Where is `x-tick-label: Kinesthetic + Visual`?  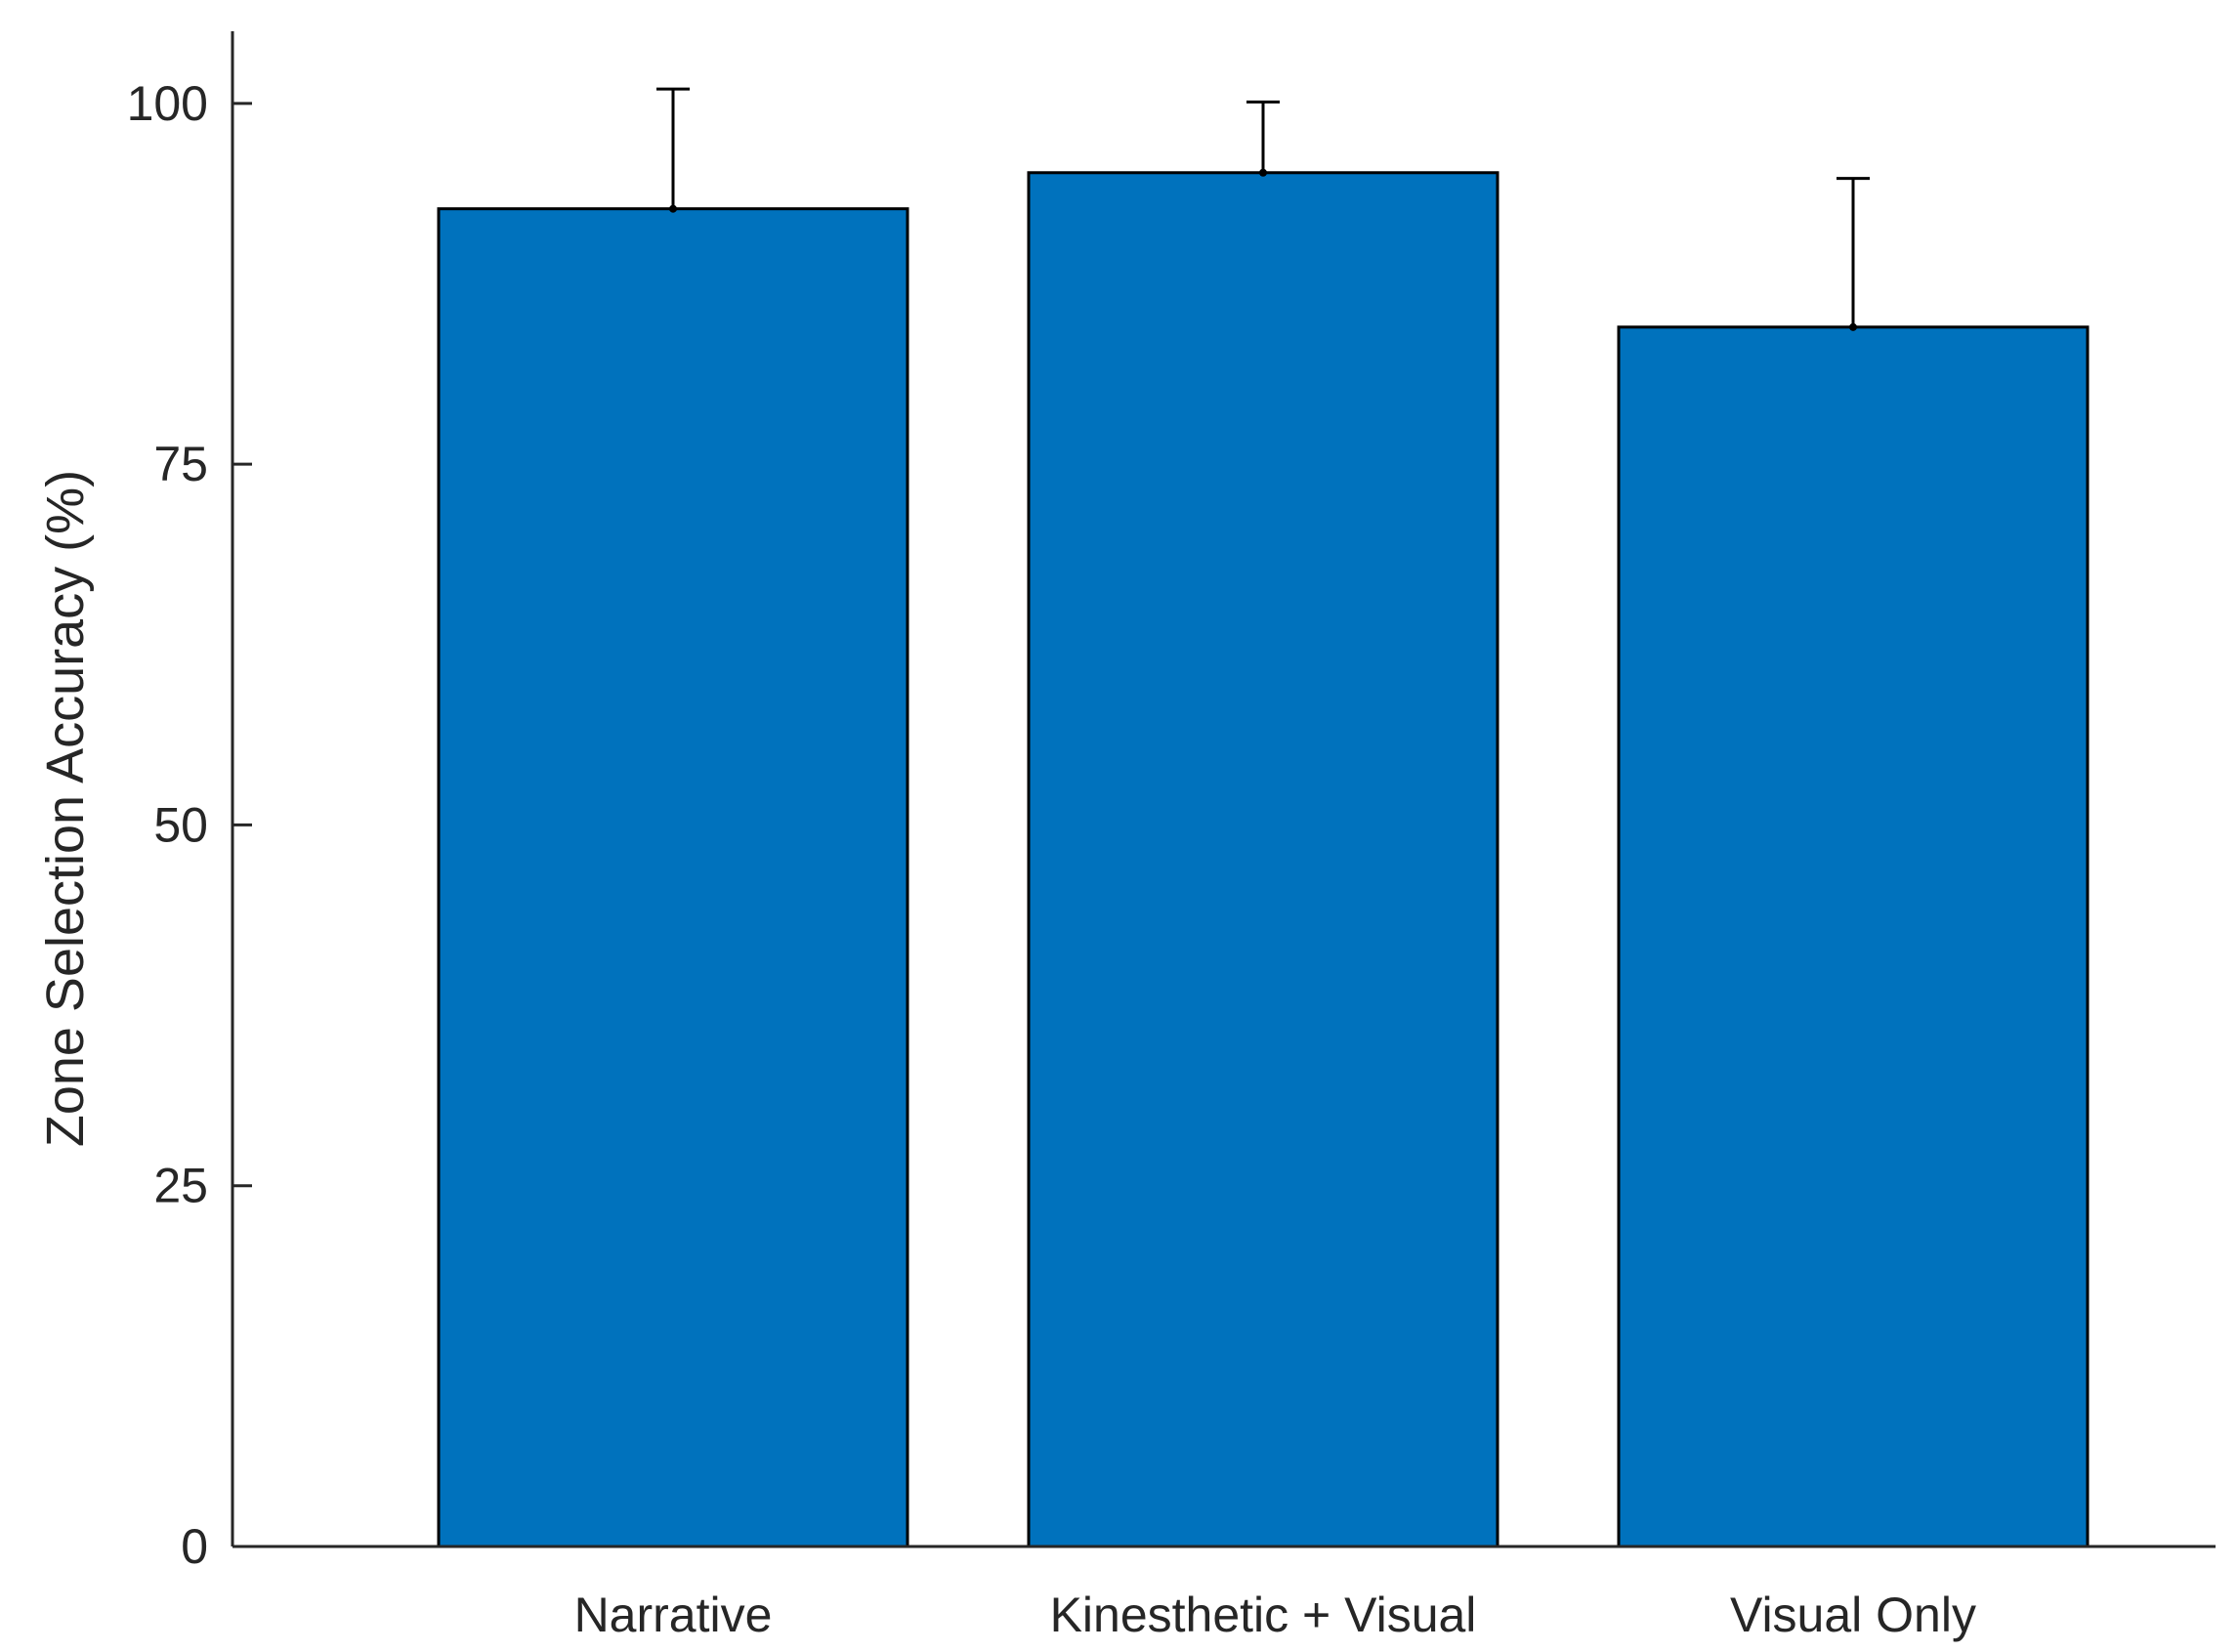
x-tick-label: Kinesthetic + Visual is located at coordinates (1263, 1615).